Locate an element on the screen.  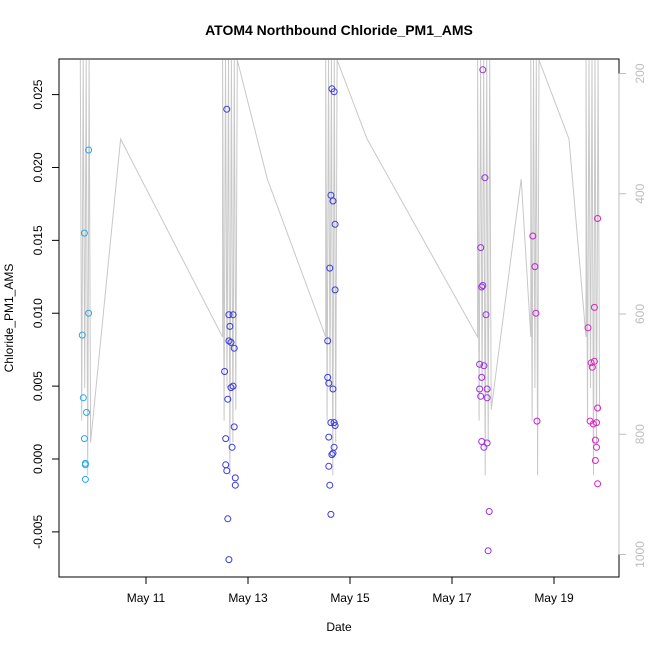
x-tick-label: May 15 is located at coordinates (350, 598).